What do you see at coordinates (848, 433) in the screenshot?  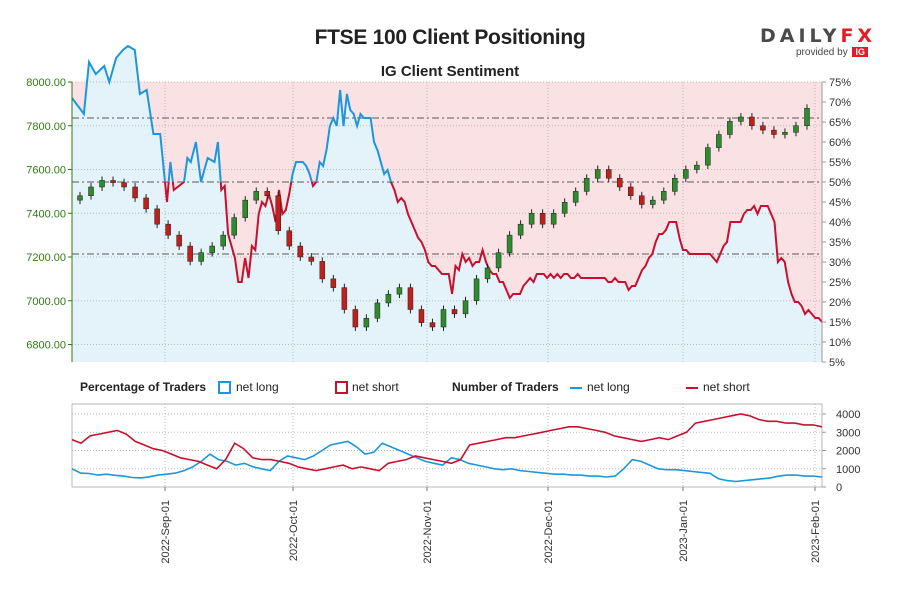 I see `lower-tick-label: 3000` at bounding box center [848, 433].